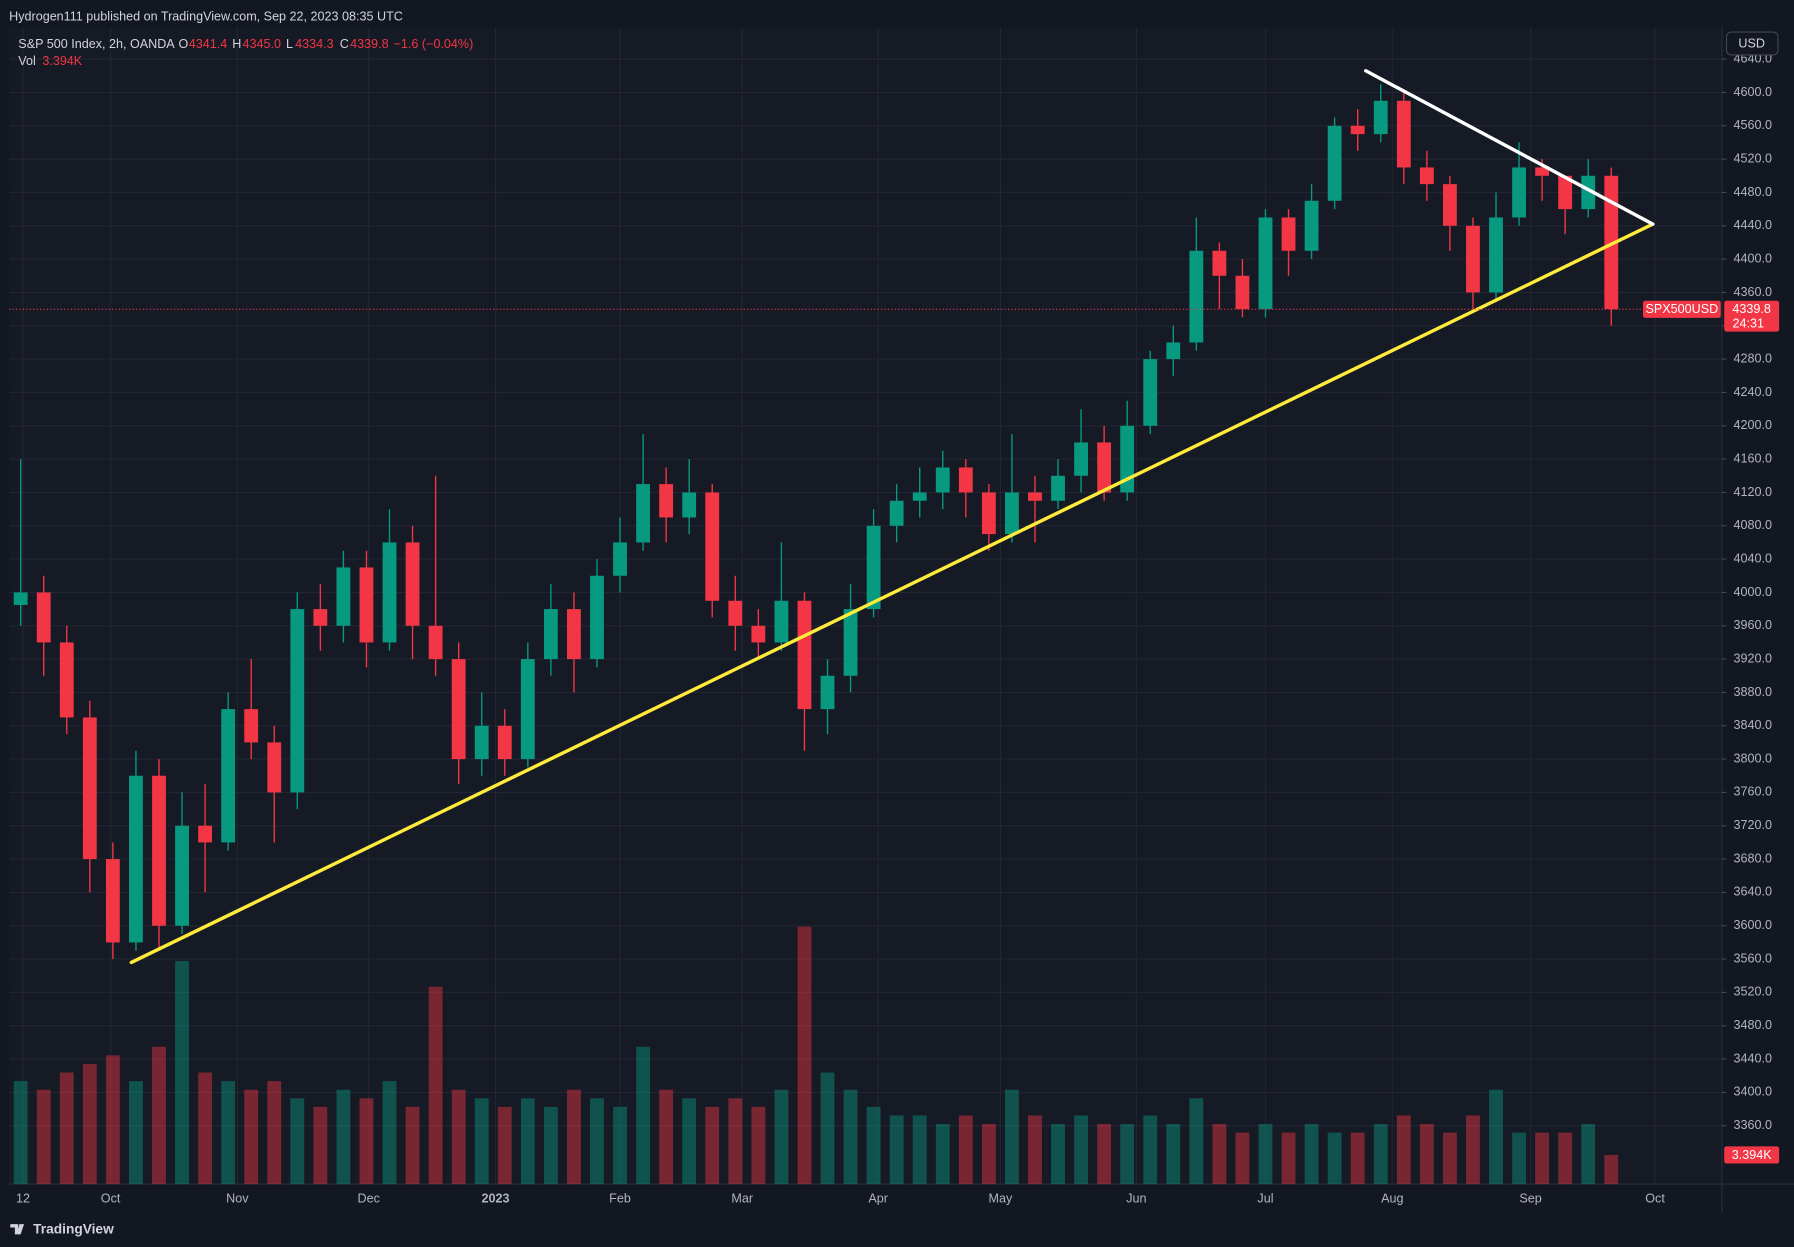  I want to click on x-tick-label: Dec, so click(369, 1198).